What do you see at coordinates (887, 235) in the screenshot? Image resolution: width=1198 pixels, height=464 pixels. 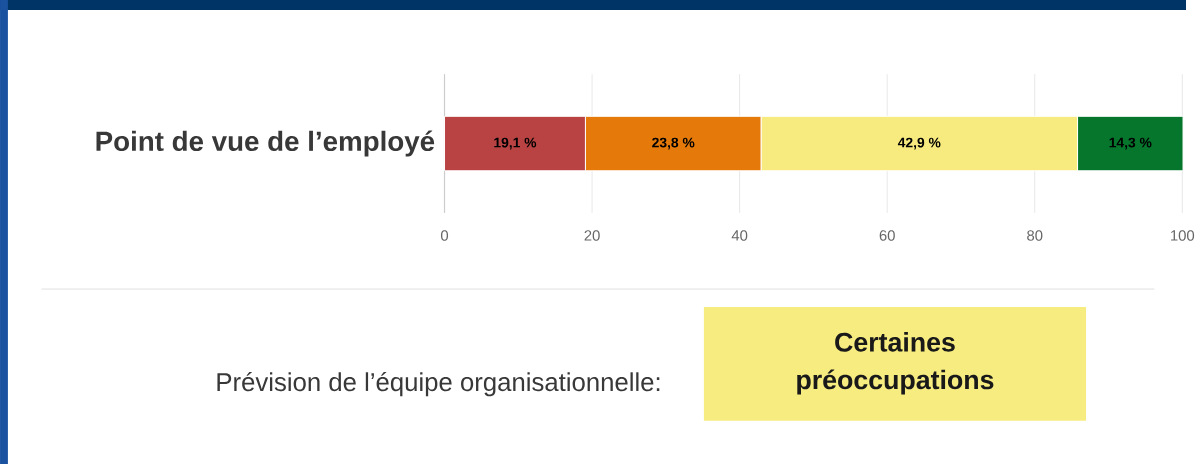 I see `x-tick-label: 60` at bounding box center [887, 235].